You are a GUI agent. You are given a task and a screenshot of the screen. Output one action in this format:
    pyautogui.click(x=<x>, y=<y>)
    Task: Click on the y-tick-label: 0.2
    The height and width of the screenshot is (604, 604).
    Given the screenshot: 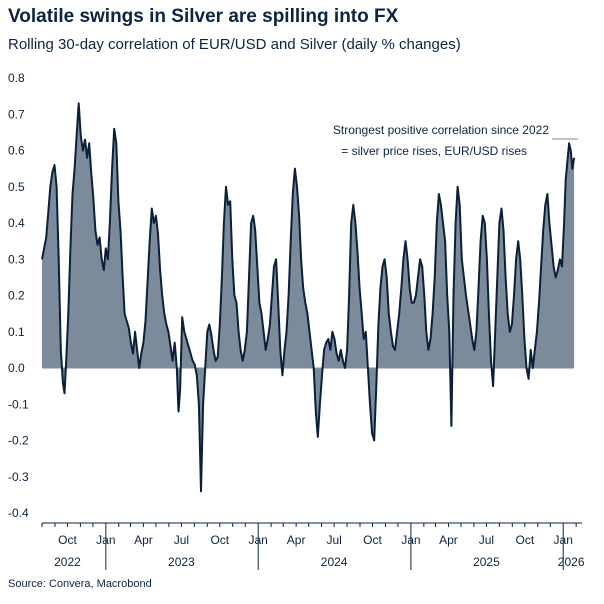 What is the action you would take?
    pyautogui.click(x=16, y=296)
    